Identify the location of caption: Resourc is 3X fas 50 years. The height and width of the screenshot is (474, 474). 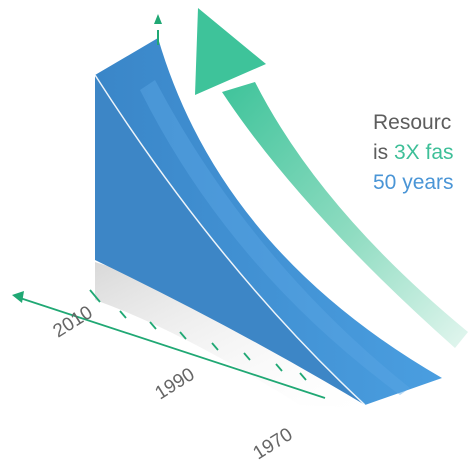
(413, 153).